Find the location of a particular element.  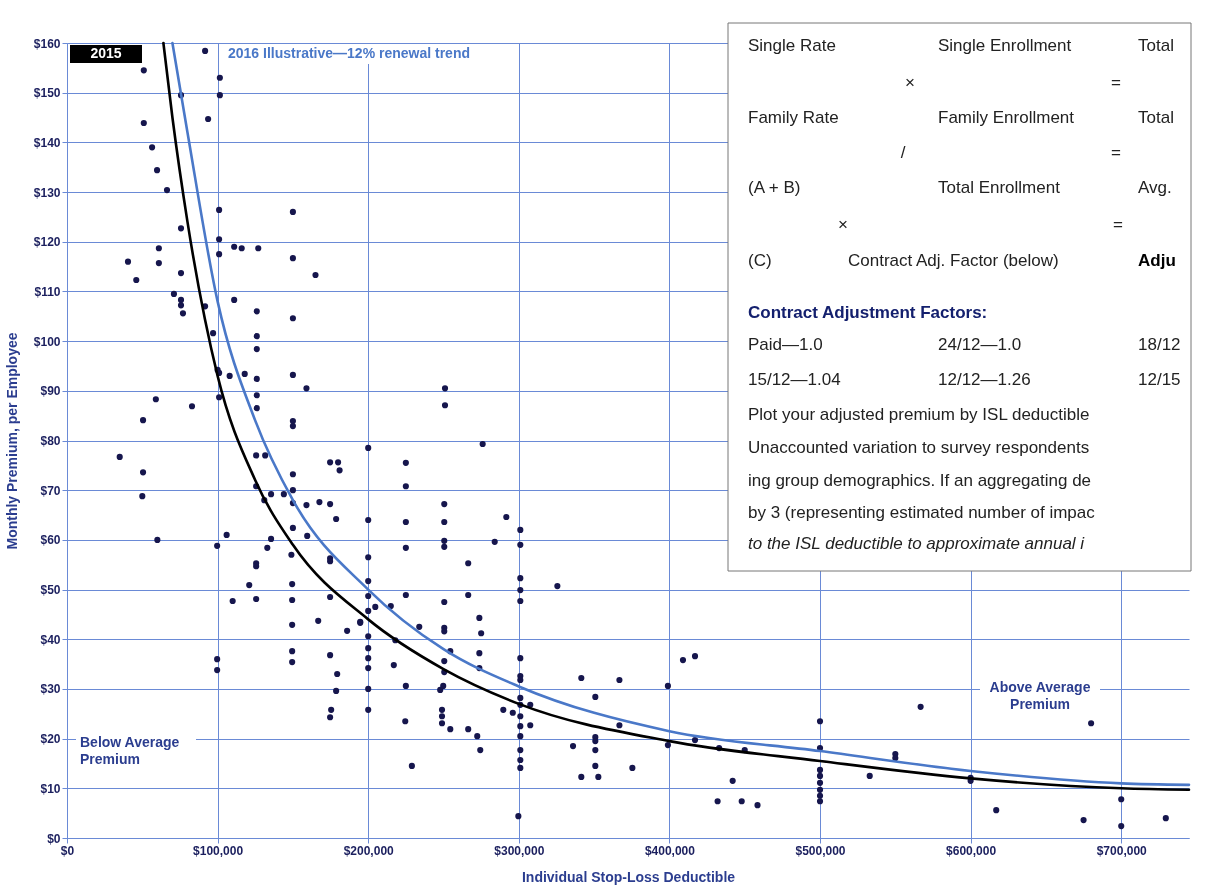

annotation: / is located at coordinates (903, 152).